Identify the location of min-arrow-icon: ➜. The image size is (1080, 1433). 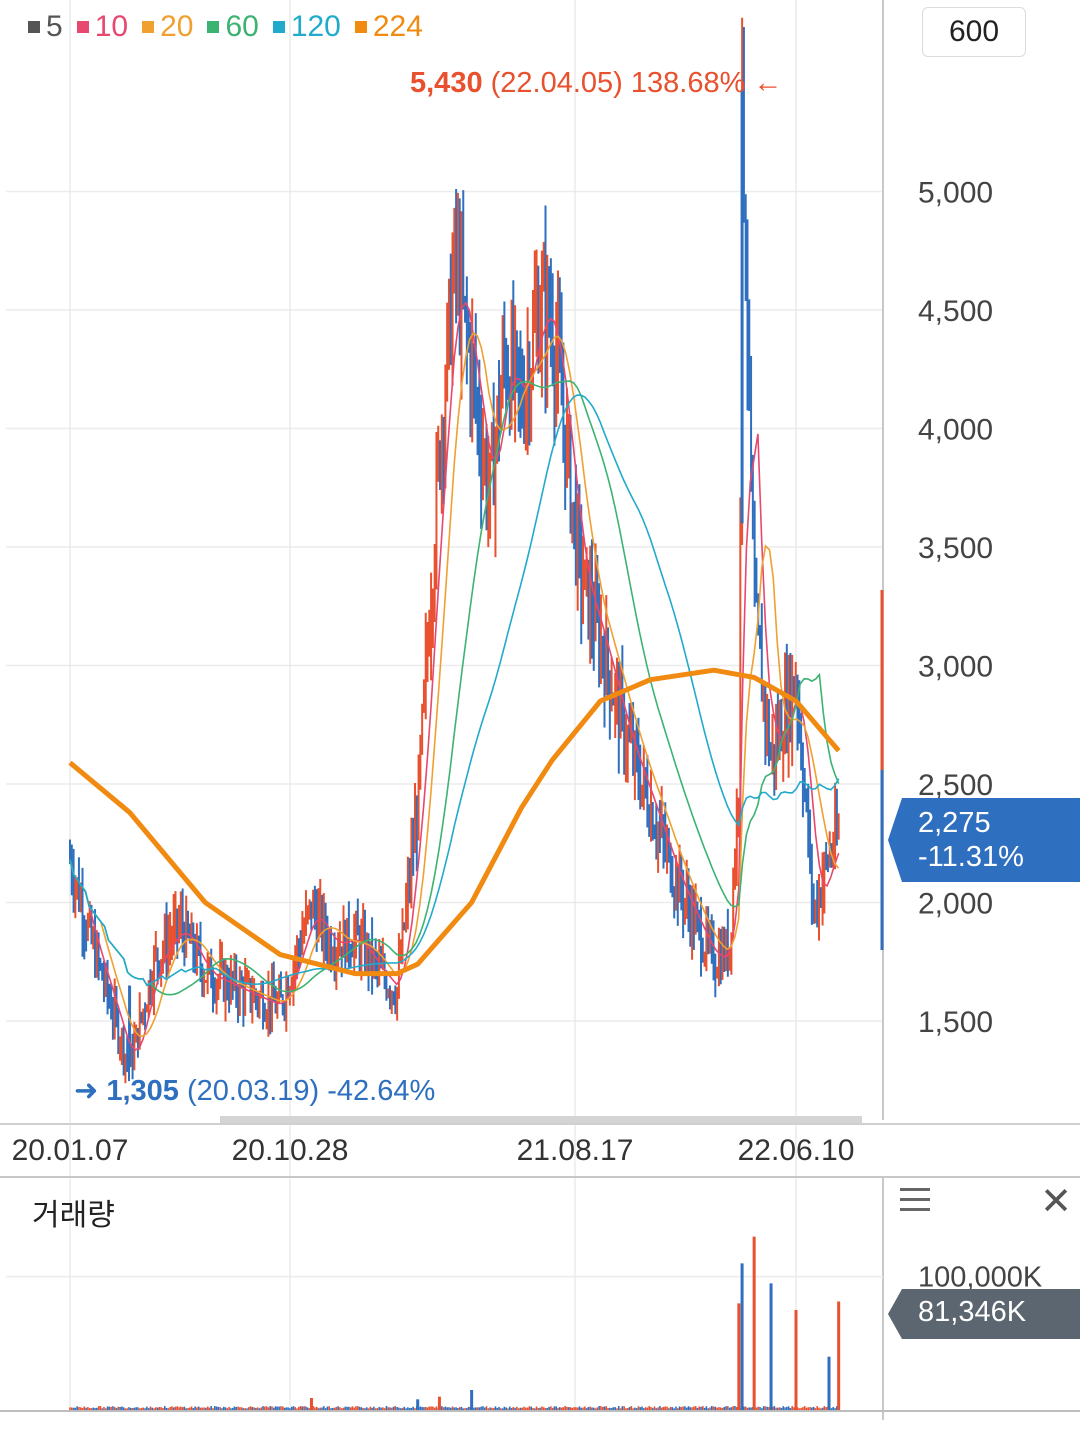
(90, 1091).